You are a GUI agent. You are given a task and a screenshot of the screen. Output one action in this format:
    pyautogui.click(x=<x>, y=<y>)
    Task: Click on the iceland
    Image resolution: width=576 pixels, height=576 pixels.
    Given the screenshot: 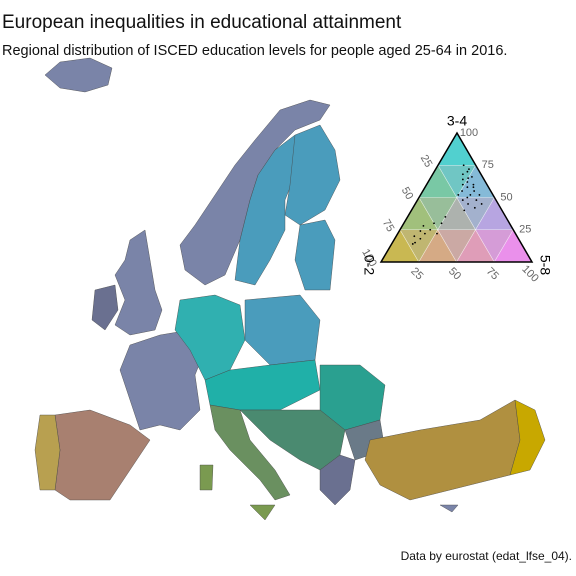 What is the action you would take?
    pyautogui.click(x=78, y=75)
    